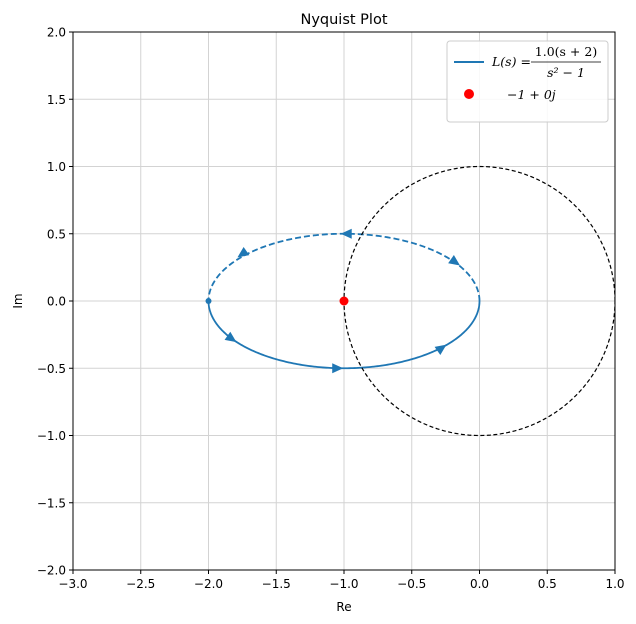  Describe the element at coordinates (51, 369) in the screenshot. I see `y-tick-label: −0.5` at that location.